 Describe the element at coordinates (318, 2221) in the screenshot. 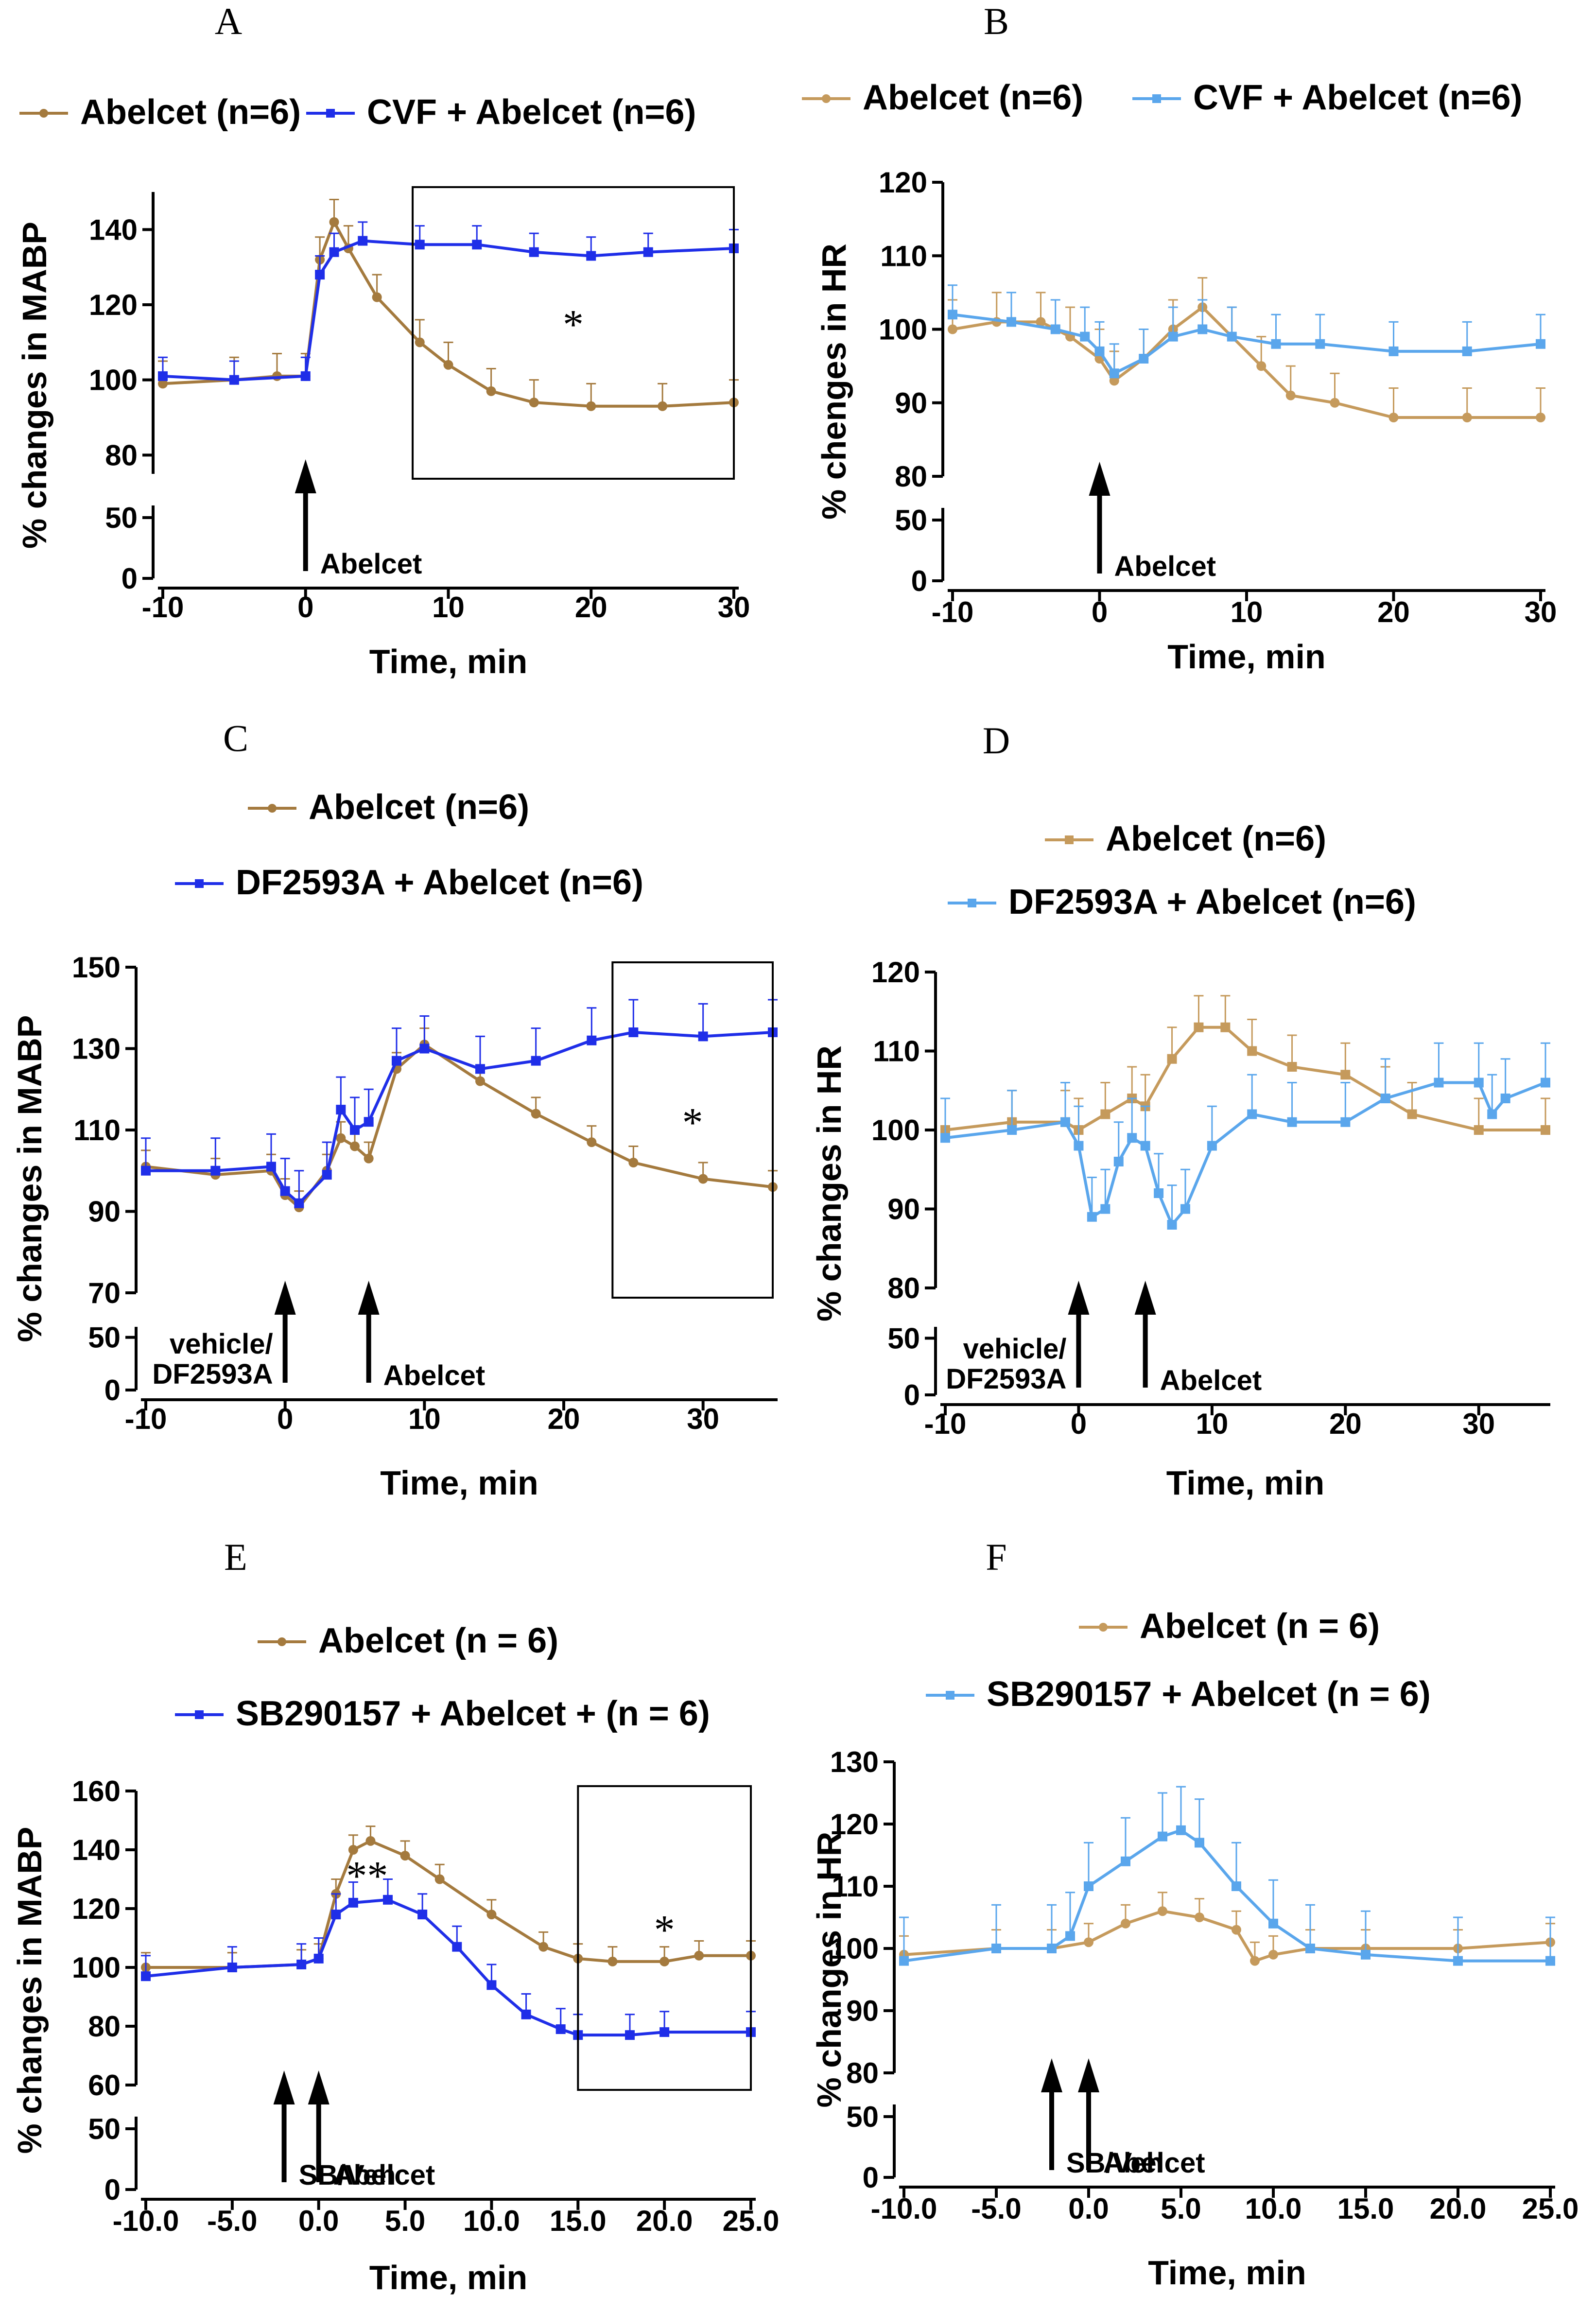

I see `x-tick-label: 0.0` at that location.